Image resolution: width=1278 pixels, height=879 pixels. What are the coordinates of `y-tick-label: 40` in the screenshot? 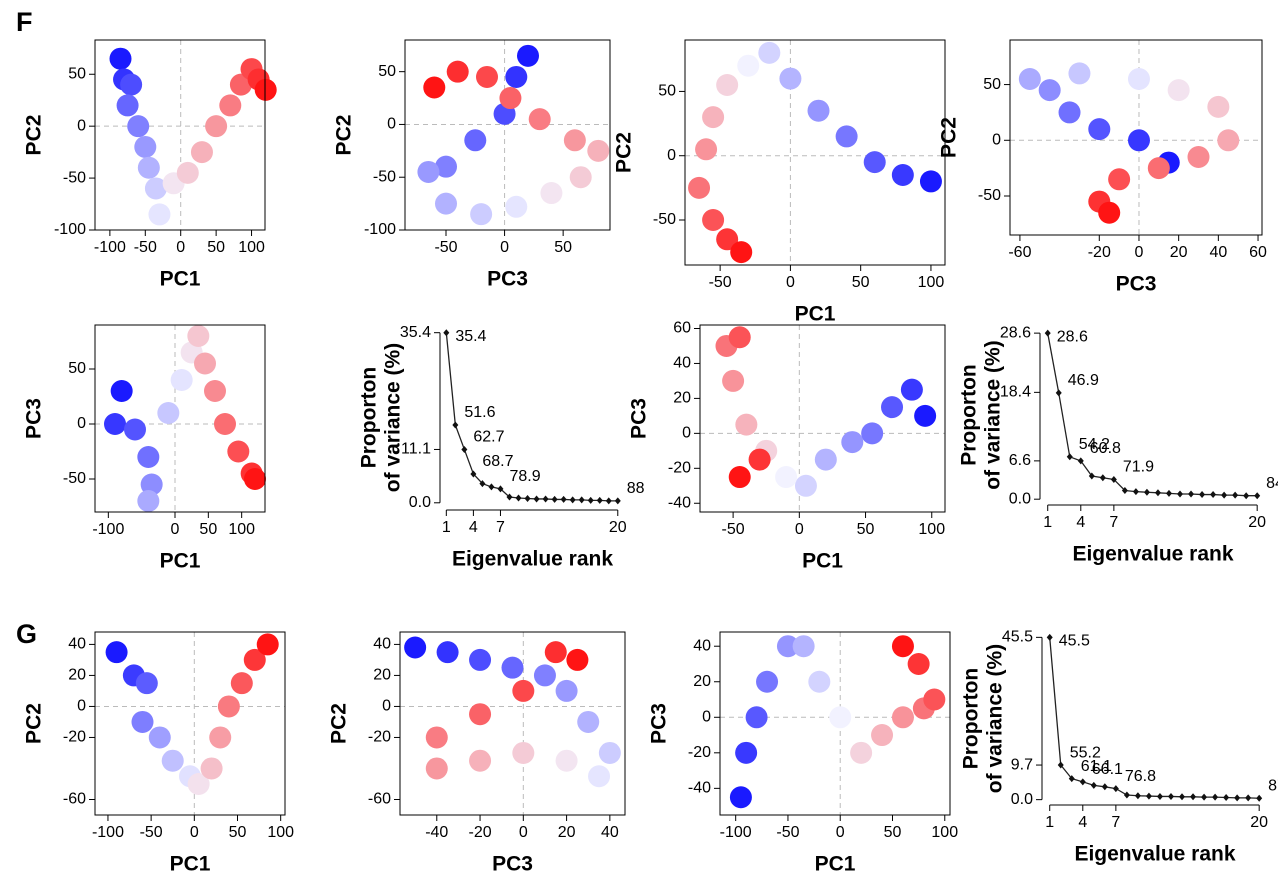 It's located at (682, 363).